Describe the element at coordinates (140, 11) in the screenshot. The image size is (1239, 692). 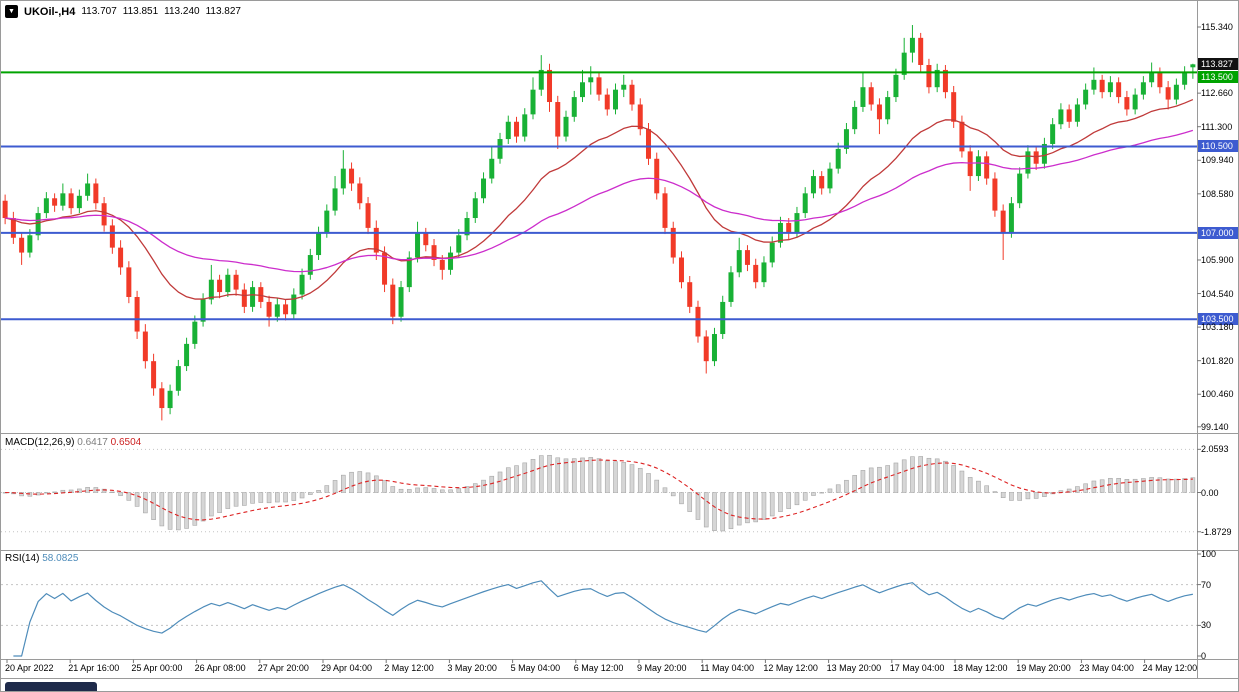
I see `bar-high-value: 113.851` at that location.